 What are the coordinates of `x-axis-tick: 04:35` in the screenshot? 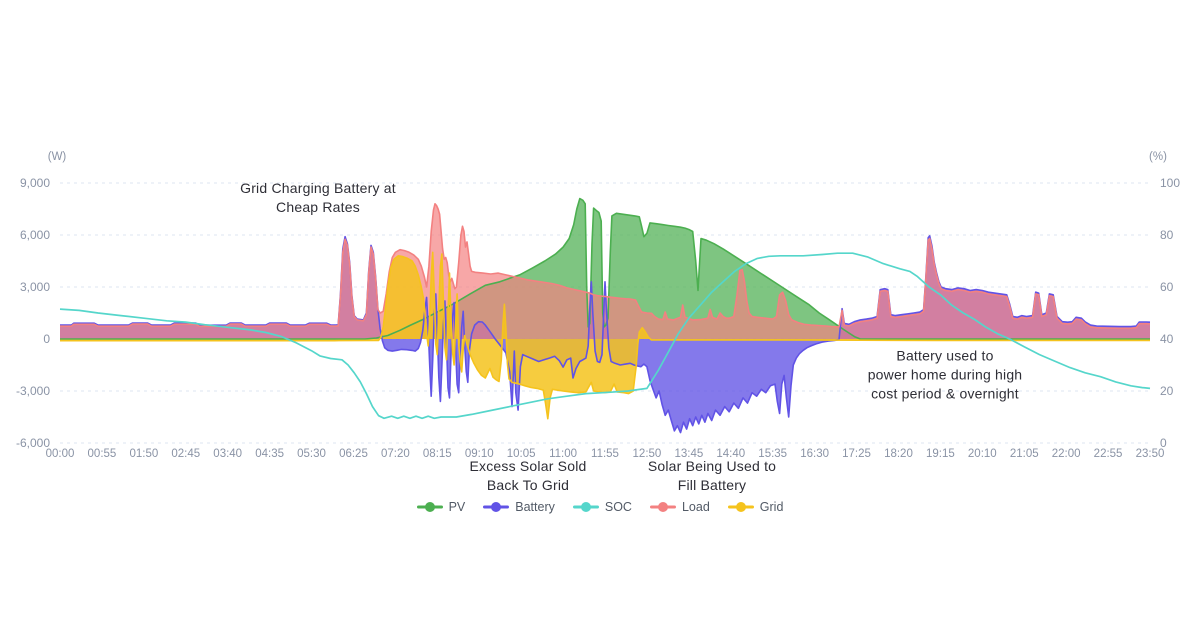 It's located at (269, 454).